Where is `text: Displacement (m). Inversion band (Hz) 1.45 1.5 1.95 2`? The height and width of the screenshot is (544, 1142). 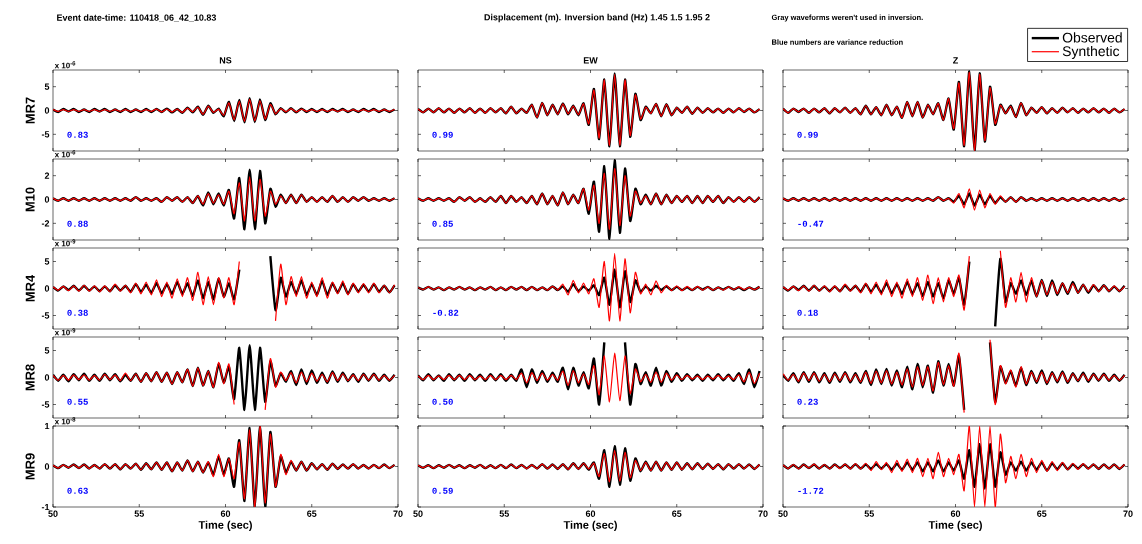
text: Displacement (m). Inversion band (Hz) 1.45 1.5 1.95 2 is located at coordinates (597, 18).